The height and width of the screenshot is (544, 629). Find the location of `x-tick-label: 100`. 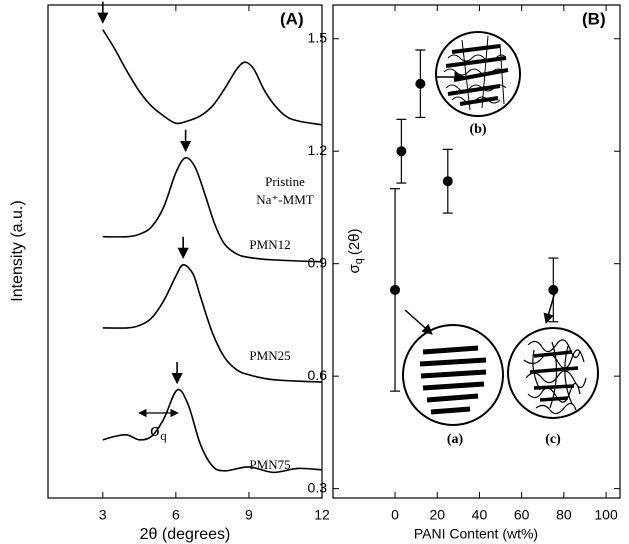

x-tick-label: 100 is located at coordinates (606, 515).